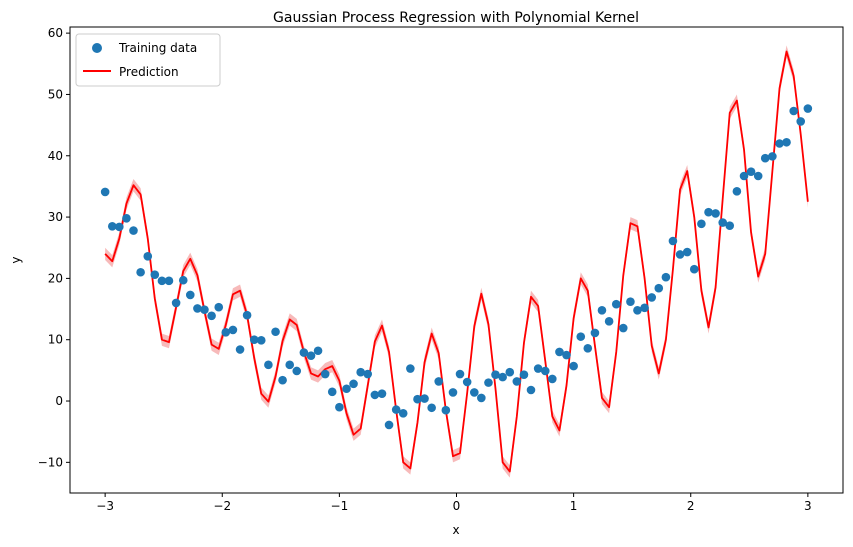 The image size is (853, 547). I want to click on y-axis-label: y, so click(16, 259).